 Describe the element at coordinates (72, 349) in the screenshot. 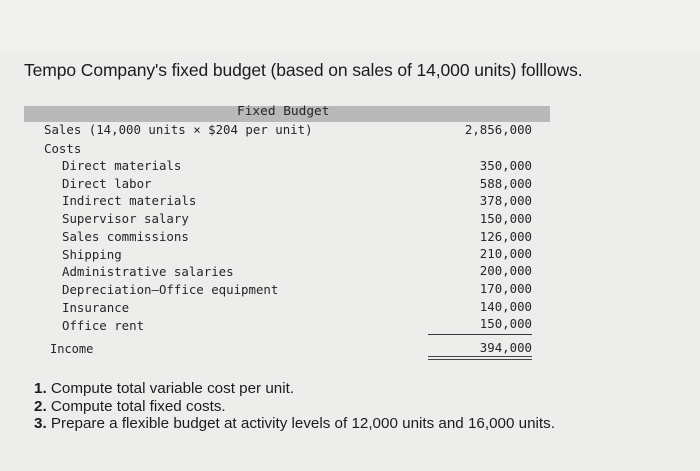

I see `income-label: Income` at that location.